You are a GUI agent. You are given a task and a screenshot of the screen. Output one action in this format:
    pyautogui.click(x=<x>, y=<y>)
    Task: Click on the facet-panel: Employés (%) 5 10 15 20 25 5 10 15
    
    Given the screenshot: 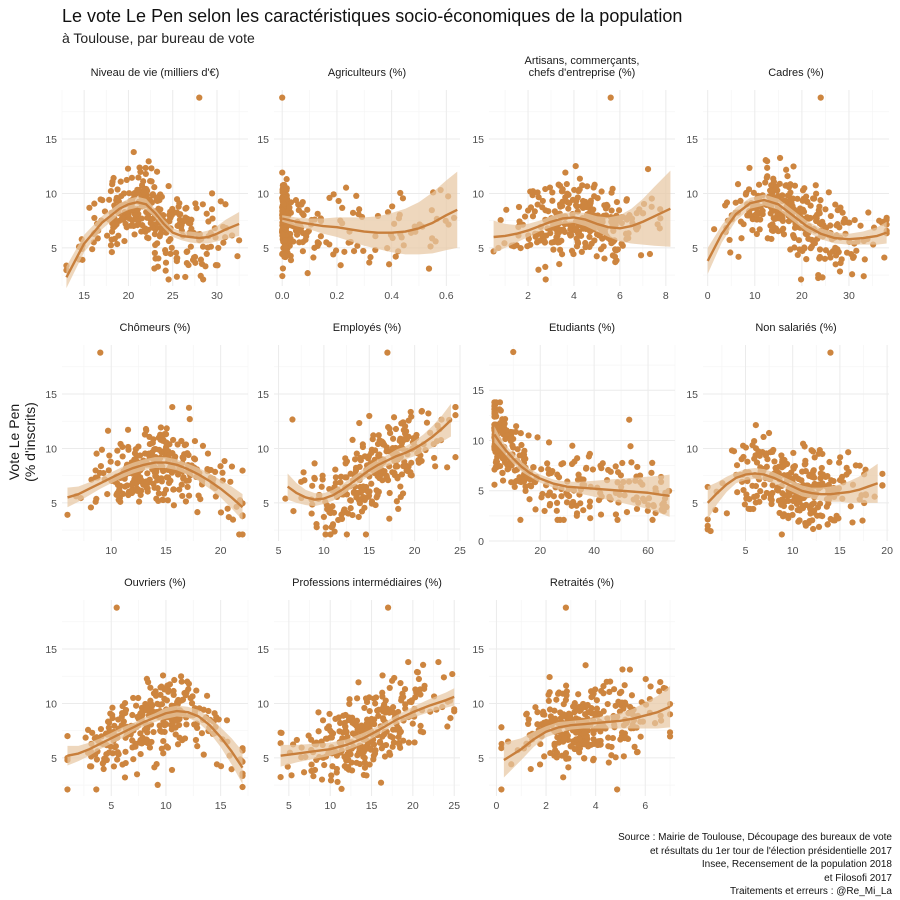 What is the action you would take?
    pyautogui.click(x=361, y=439)
    